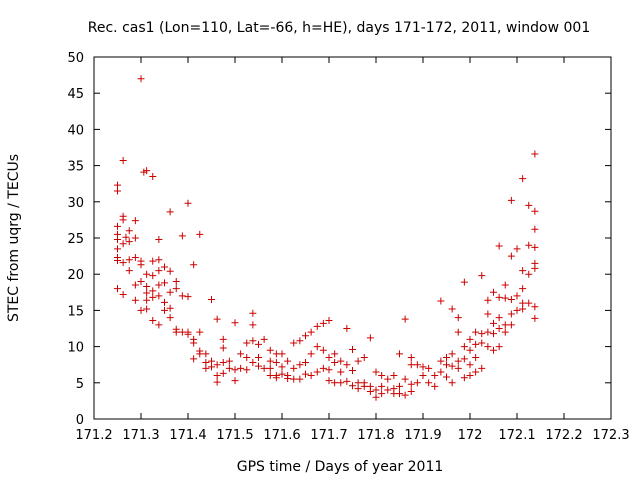 The image size is (640, 480). Describe the element at coordinates (516, 435) in the screenshot. I see `x-tick-label: 172.1` at that location.